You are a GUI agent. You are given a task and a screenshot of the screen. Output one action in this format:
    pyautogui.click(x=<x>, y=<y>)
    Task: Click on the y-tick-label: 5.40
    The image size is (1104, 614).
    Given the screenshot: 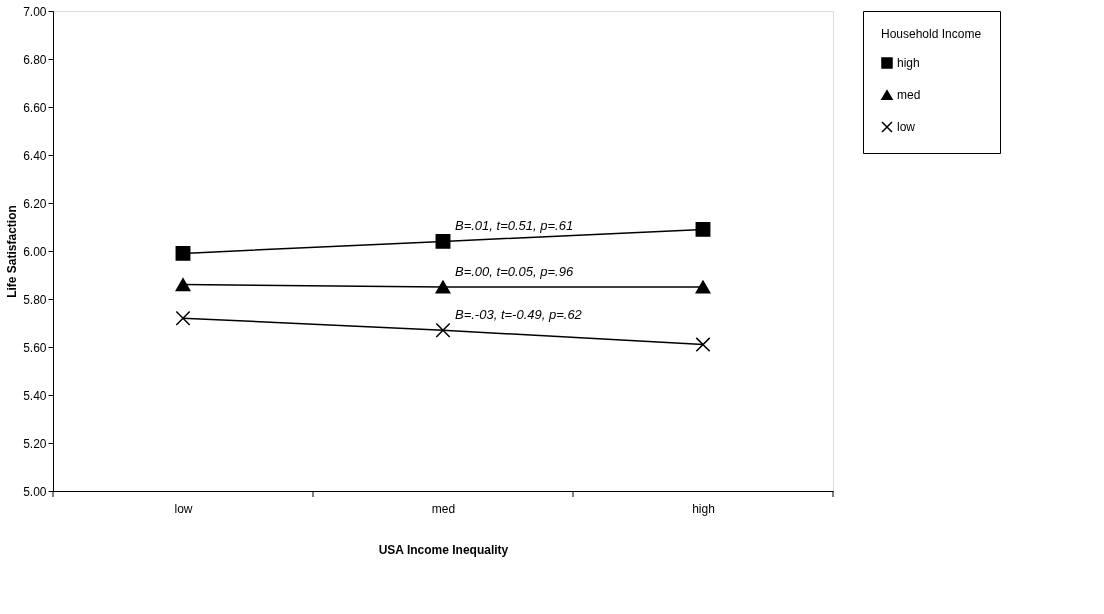 What is the action you would take?
    pyautogui.click(x=35, y=395)
    